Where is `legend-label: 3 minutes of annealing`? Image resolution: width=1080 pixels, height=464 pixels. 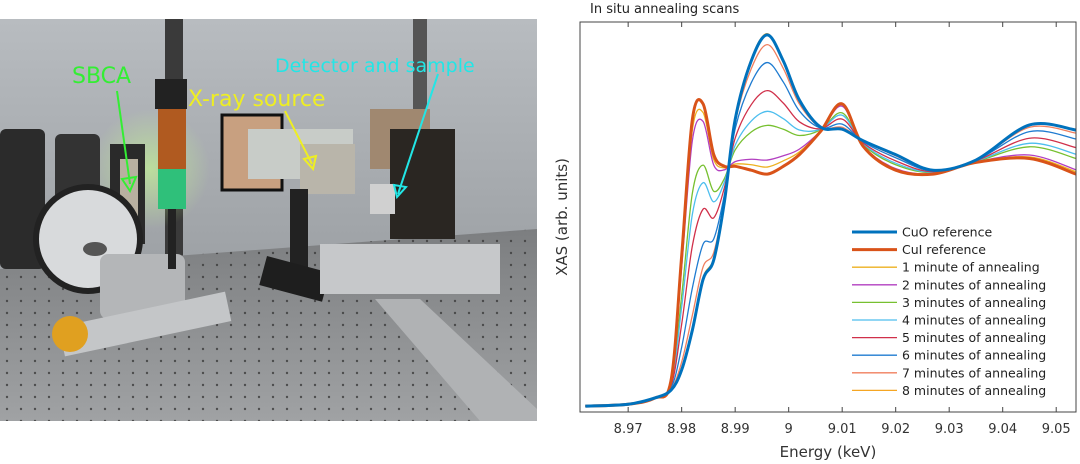
legend-label: 3 minutes of annealing is located at coordinates (974, 302).